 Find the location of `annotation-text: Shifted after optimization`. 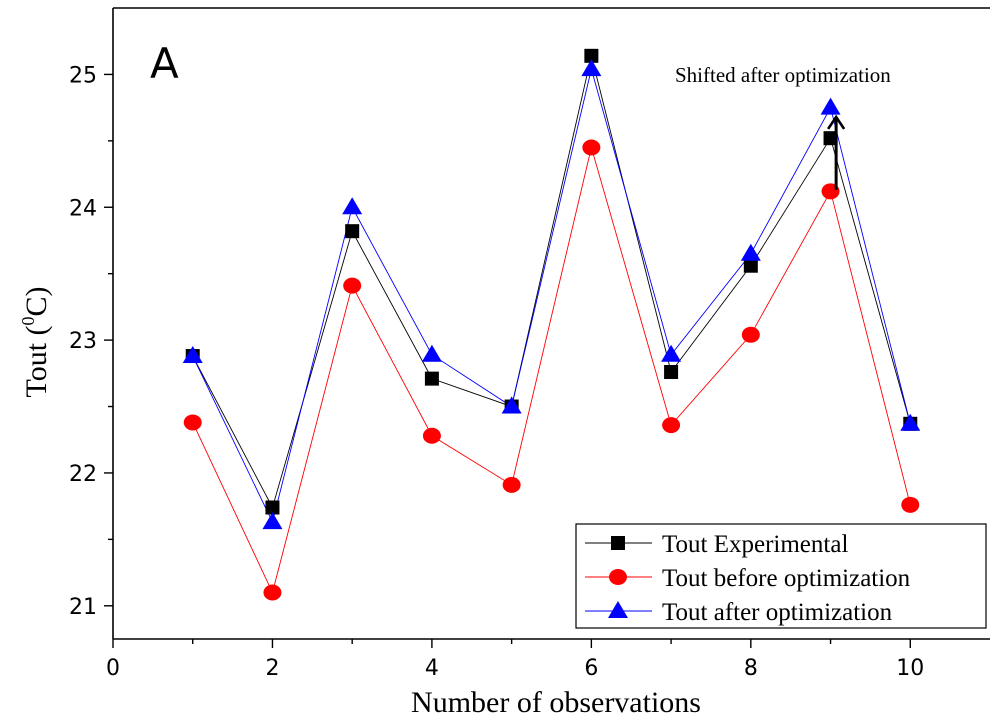

annotation-text: Shifted after optimization is located at coordinates (783, 75).